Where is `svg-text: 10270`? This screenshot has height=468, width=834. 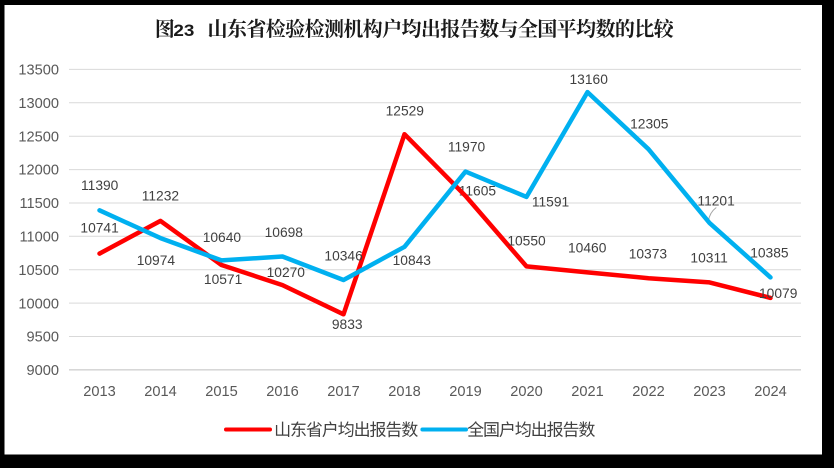
svg-text: 10270 is located at coordinates (286, 272).